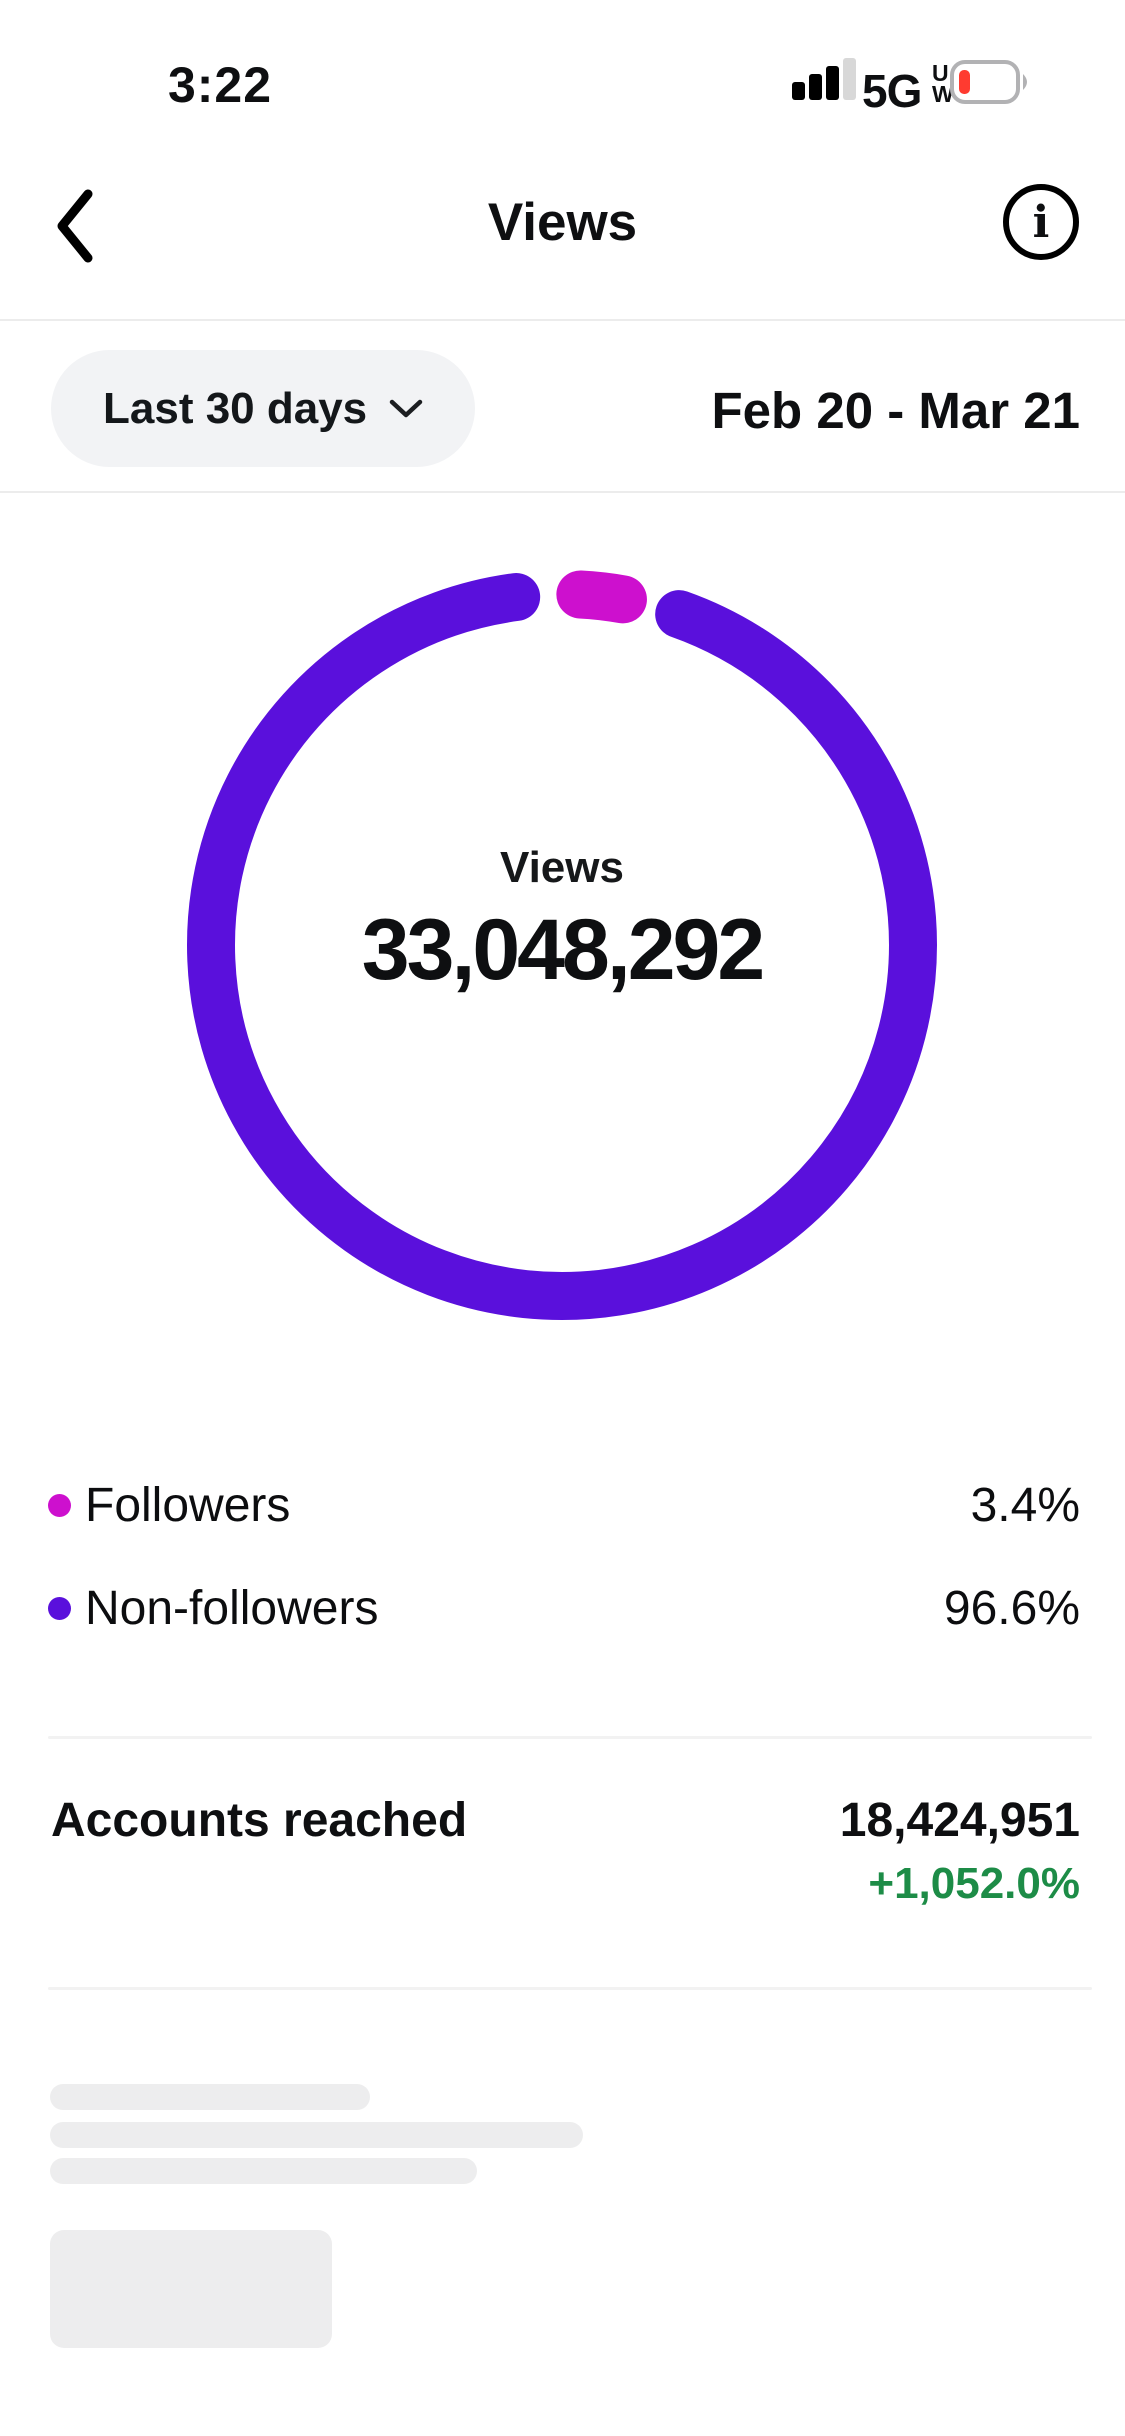 The width and height of the screenshot is (1125, 2436). What do you see at coordinates (220, 85) in the screenshot?
I see `status-time: 3:22` at bounding box center [220, 85].